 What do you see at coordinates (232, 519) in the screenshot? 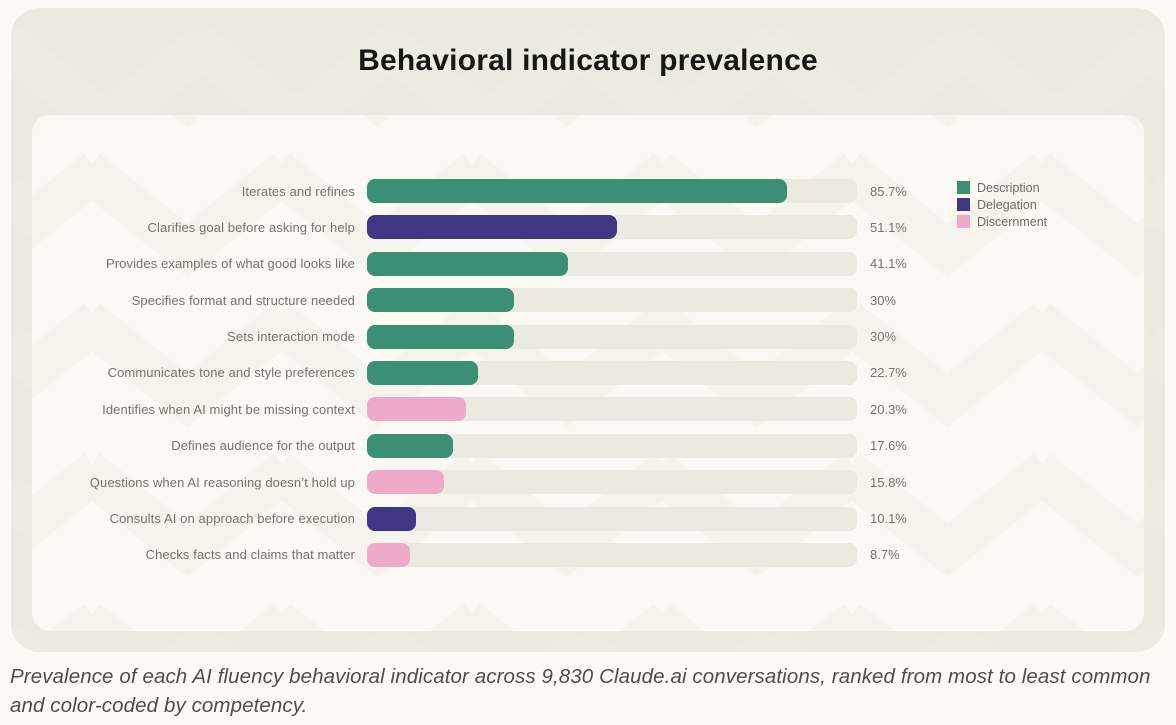
I see `bar-row-label: Consults AI on approach before execution` at bounding box center [232, 519].